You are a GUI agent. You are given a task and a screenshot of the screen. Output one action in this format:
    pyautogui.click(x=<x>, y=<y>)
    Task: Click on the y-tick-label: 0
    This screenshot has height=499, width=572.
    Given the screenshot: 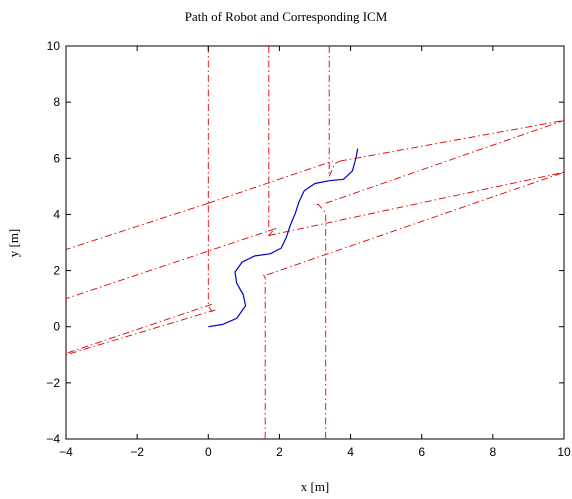 What is the action you would take?
    pyautogui.click(x=56, y=327)
    